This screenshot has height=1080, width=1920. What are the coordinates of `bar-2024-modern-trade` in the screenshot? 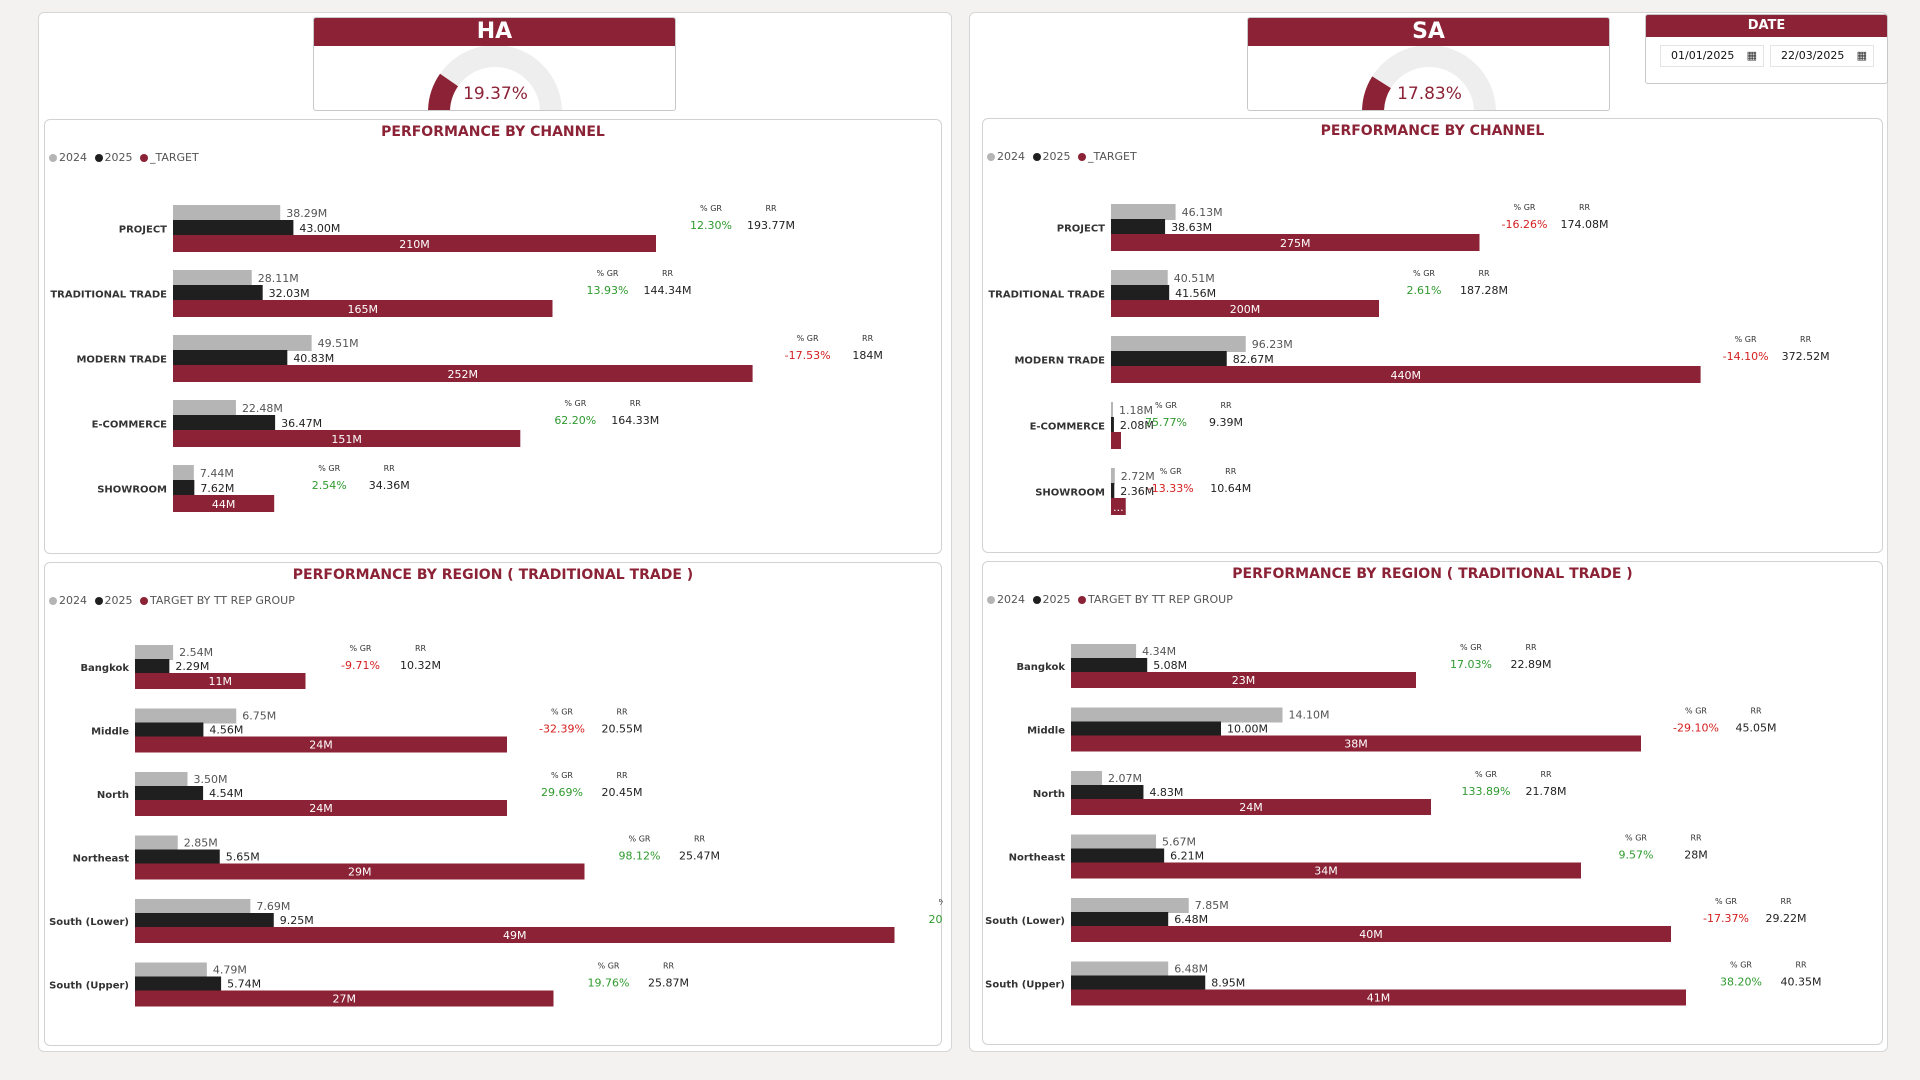 It's located at (242, 343).